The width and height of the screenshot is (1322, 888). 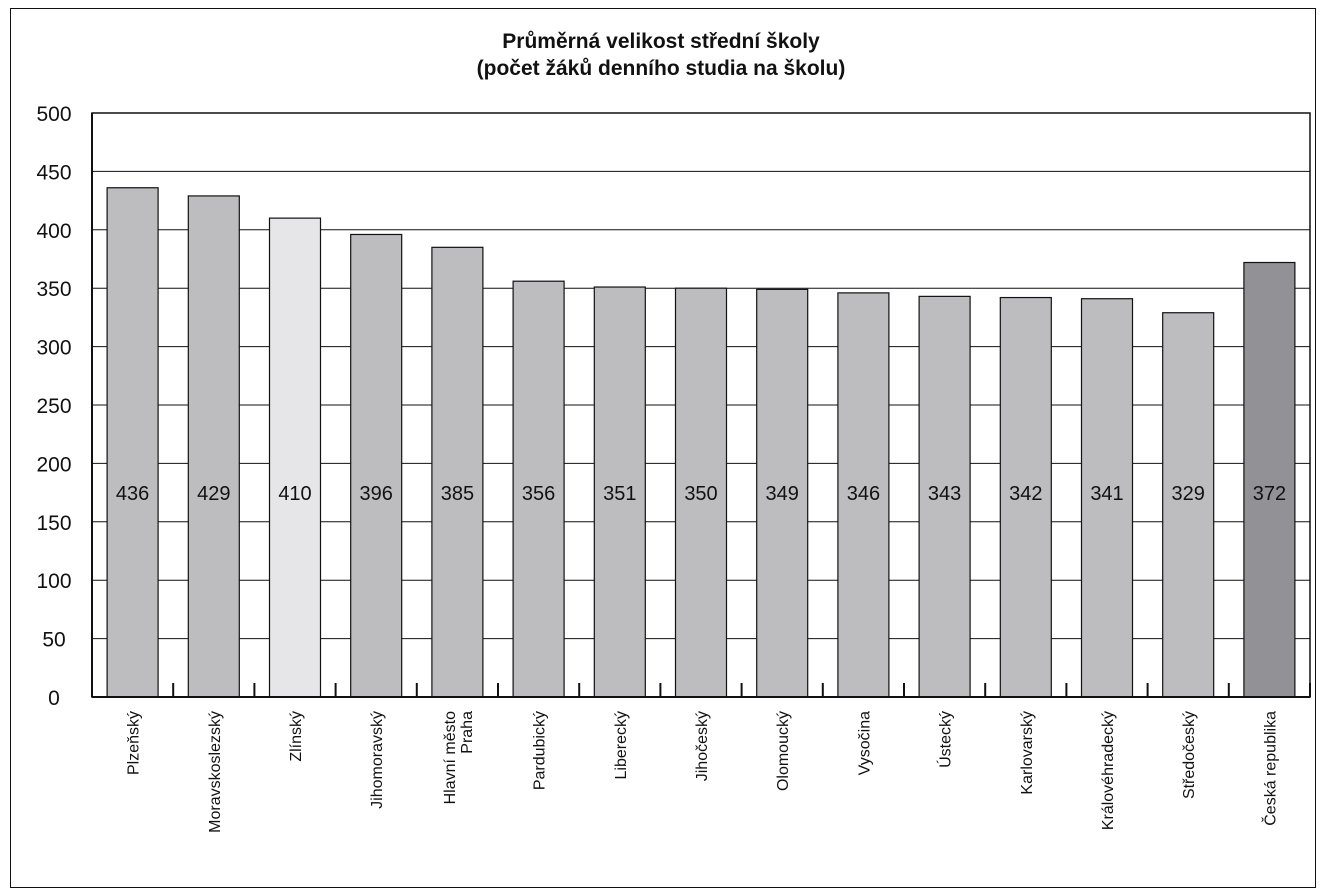 What do you see at coordinates (53, 231) in the screenshot?
I see `y-tick-label: 400` at bounding box center [53, 231].